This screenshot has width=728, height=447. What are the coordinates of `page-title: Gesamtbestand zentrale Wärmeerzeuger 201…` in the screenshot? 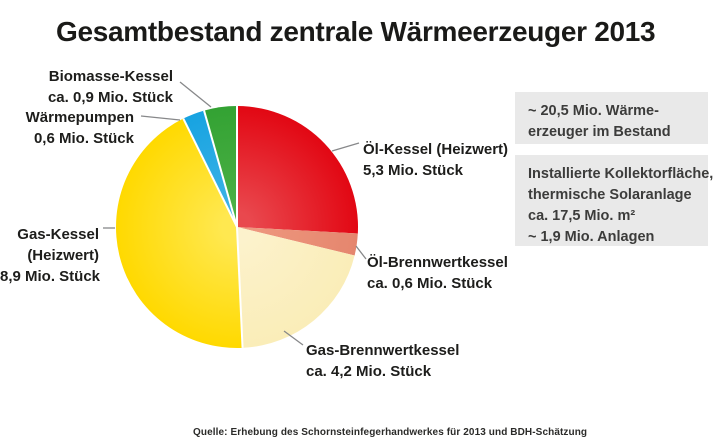 It's located at (356, 31).